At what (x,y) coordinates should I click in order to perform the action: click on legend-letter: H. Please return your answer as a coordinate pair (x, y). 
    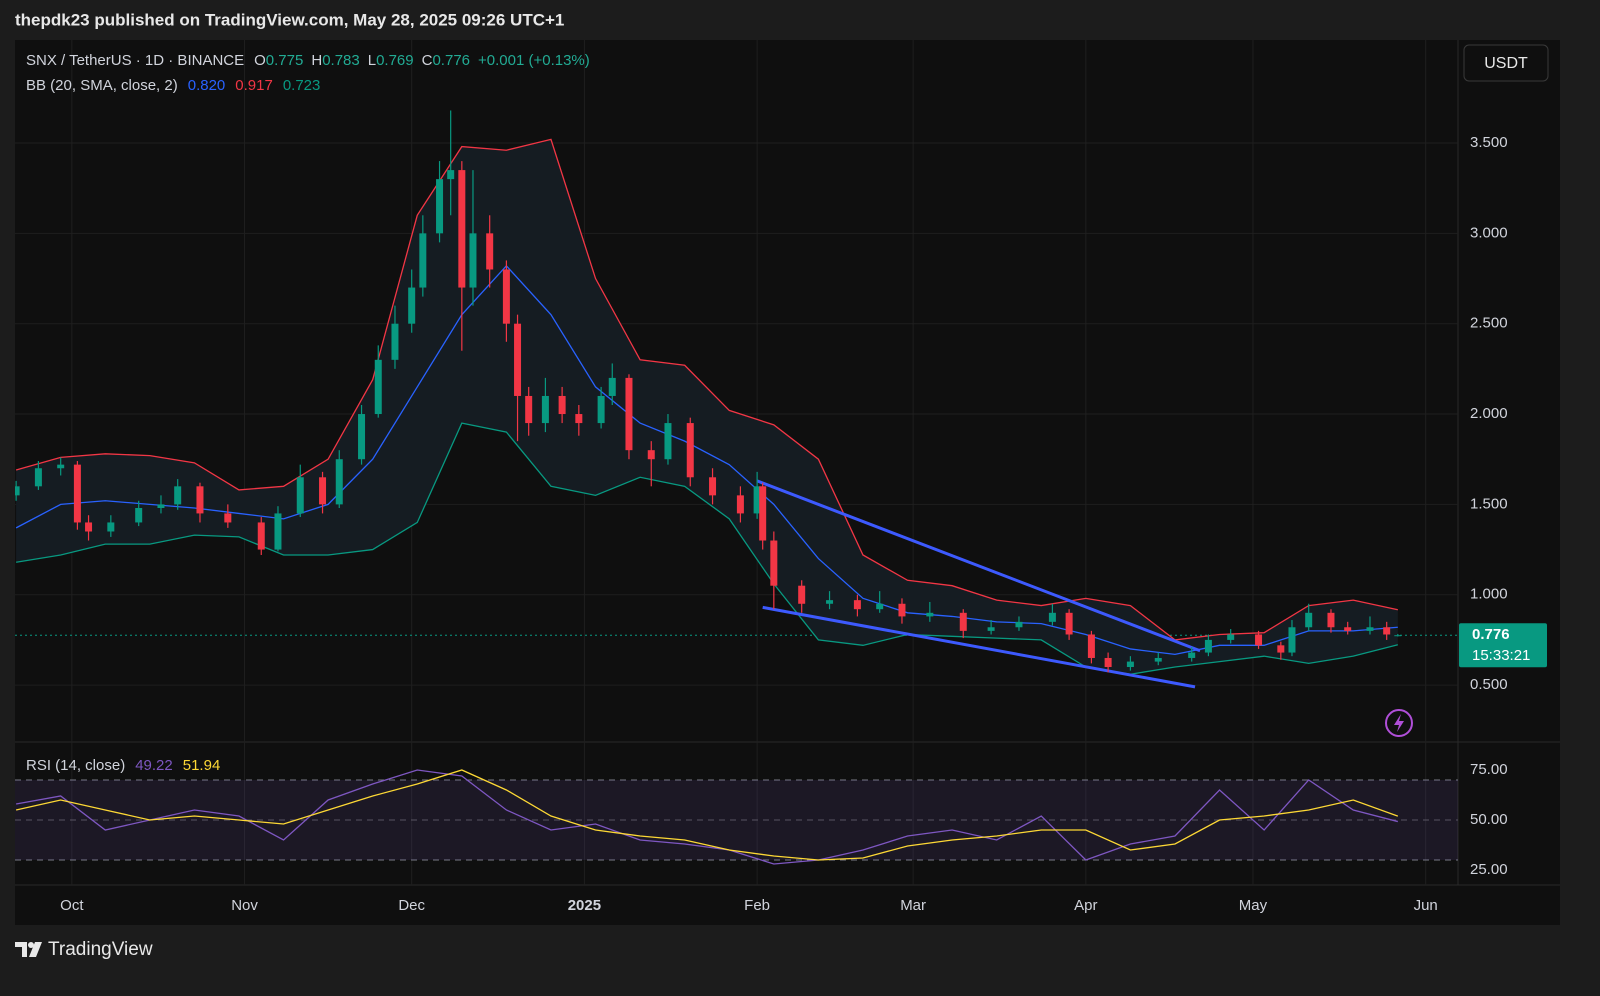
    Looking at the image, I should click on (316, 60).